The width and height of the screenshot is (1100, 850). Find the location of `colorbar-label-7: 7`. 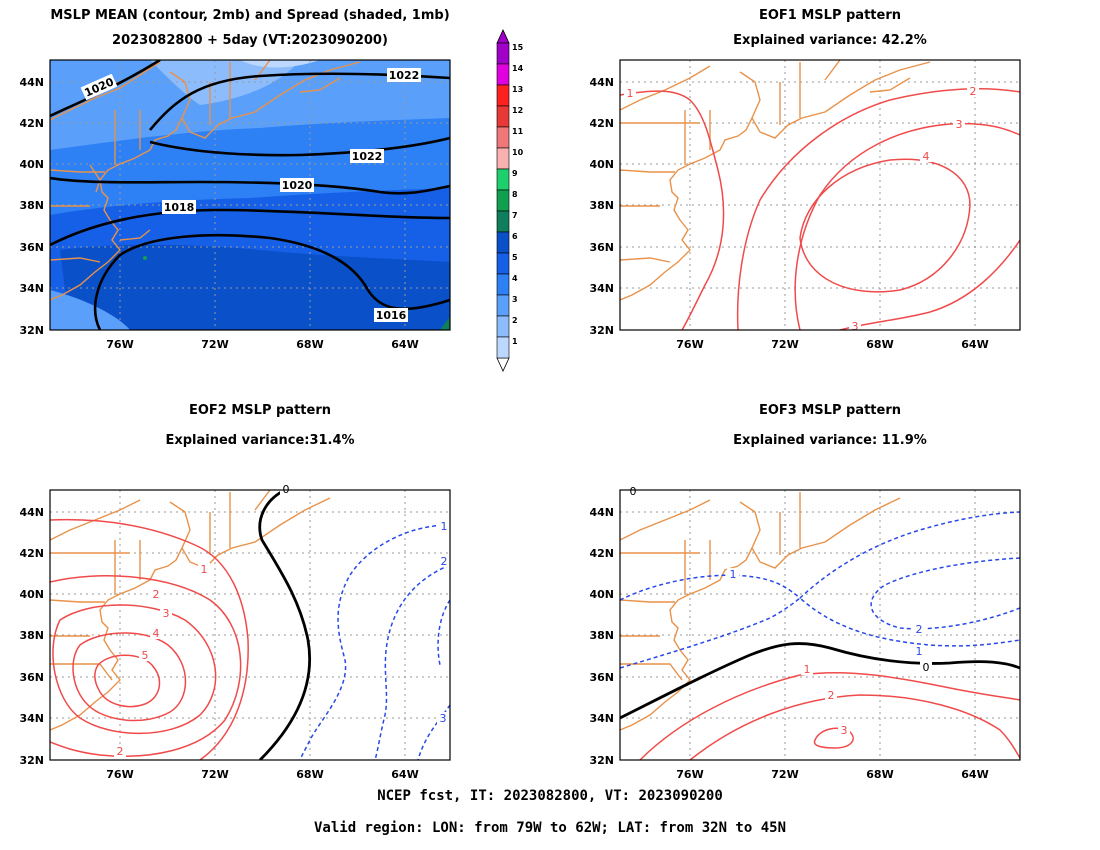

colorbar-label-7: 7 is located at coordinates (515, 215).